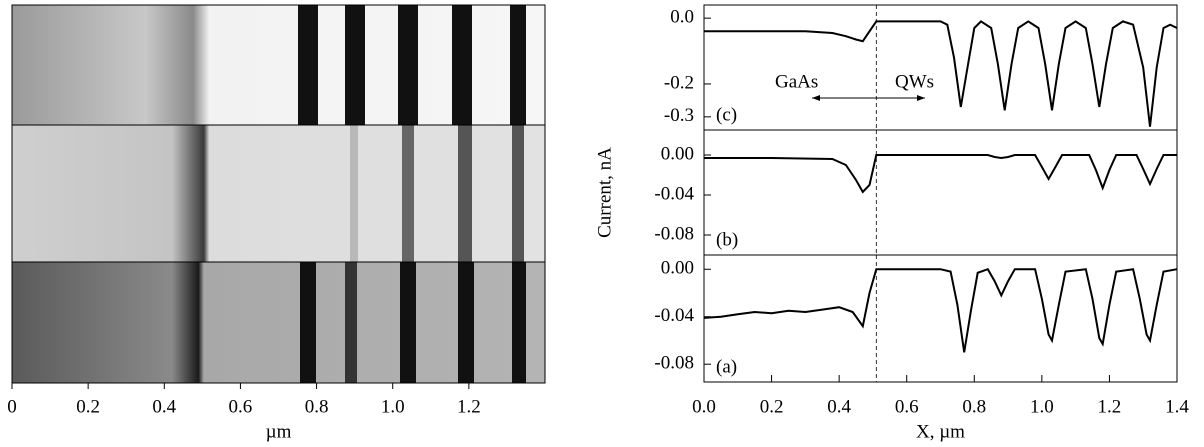  Describe the element at coordinates (12, 406) in the screenshot. I see `x-tick-label: 0` at that location.